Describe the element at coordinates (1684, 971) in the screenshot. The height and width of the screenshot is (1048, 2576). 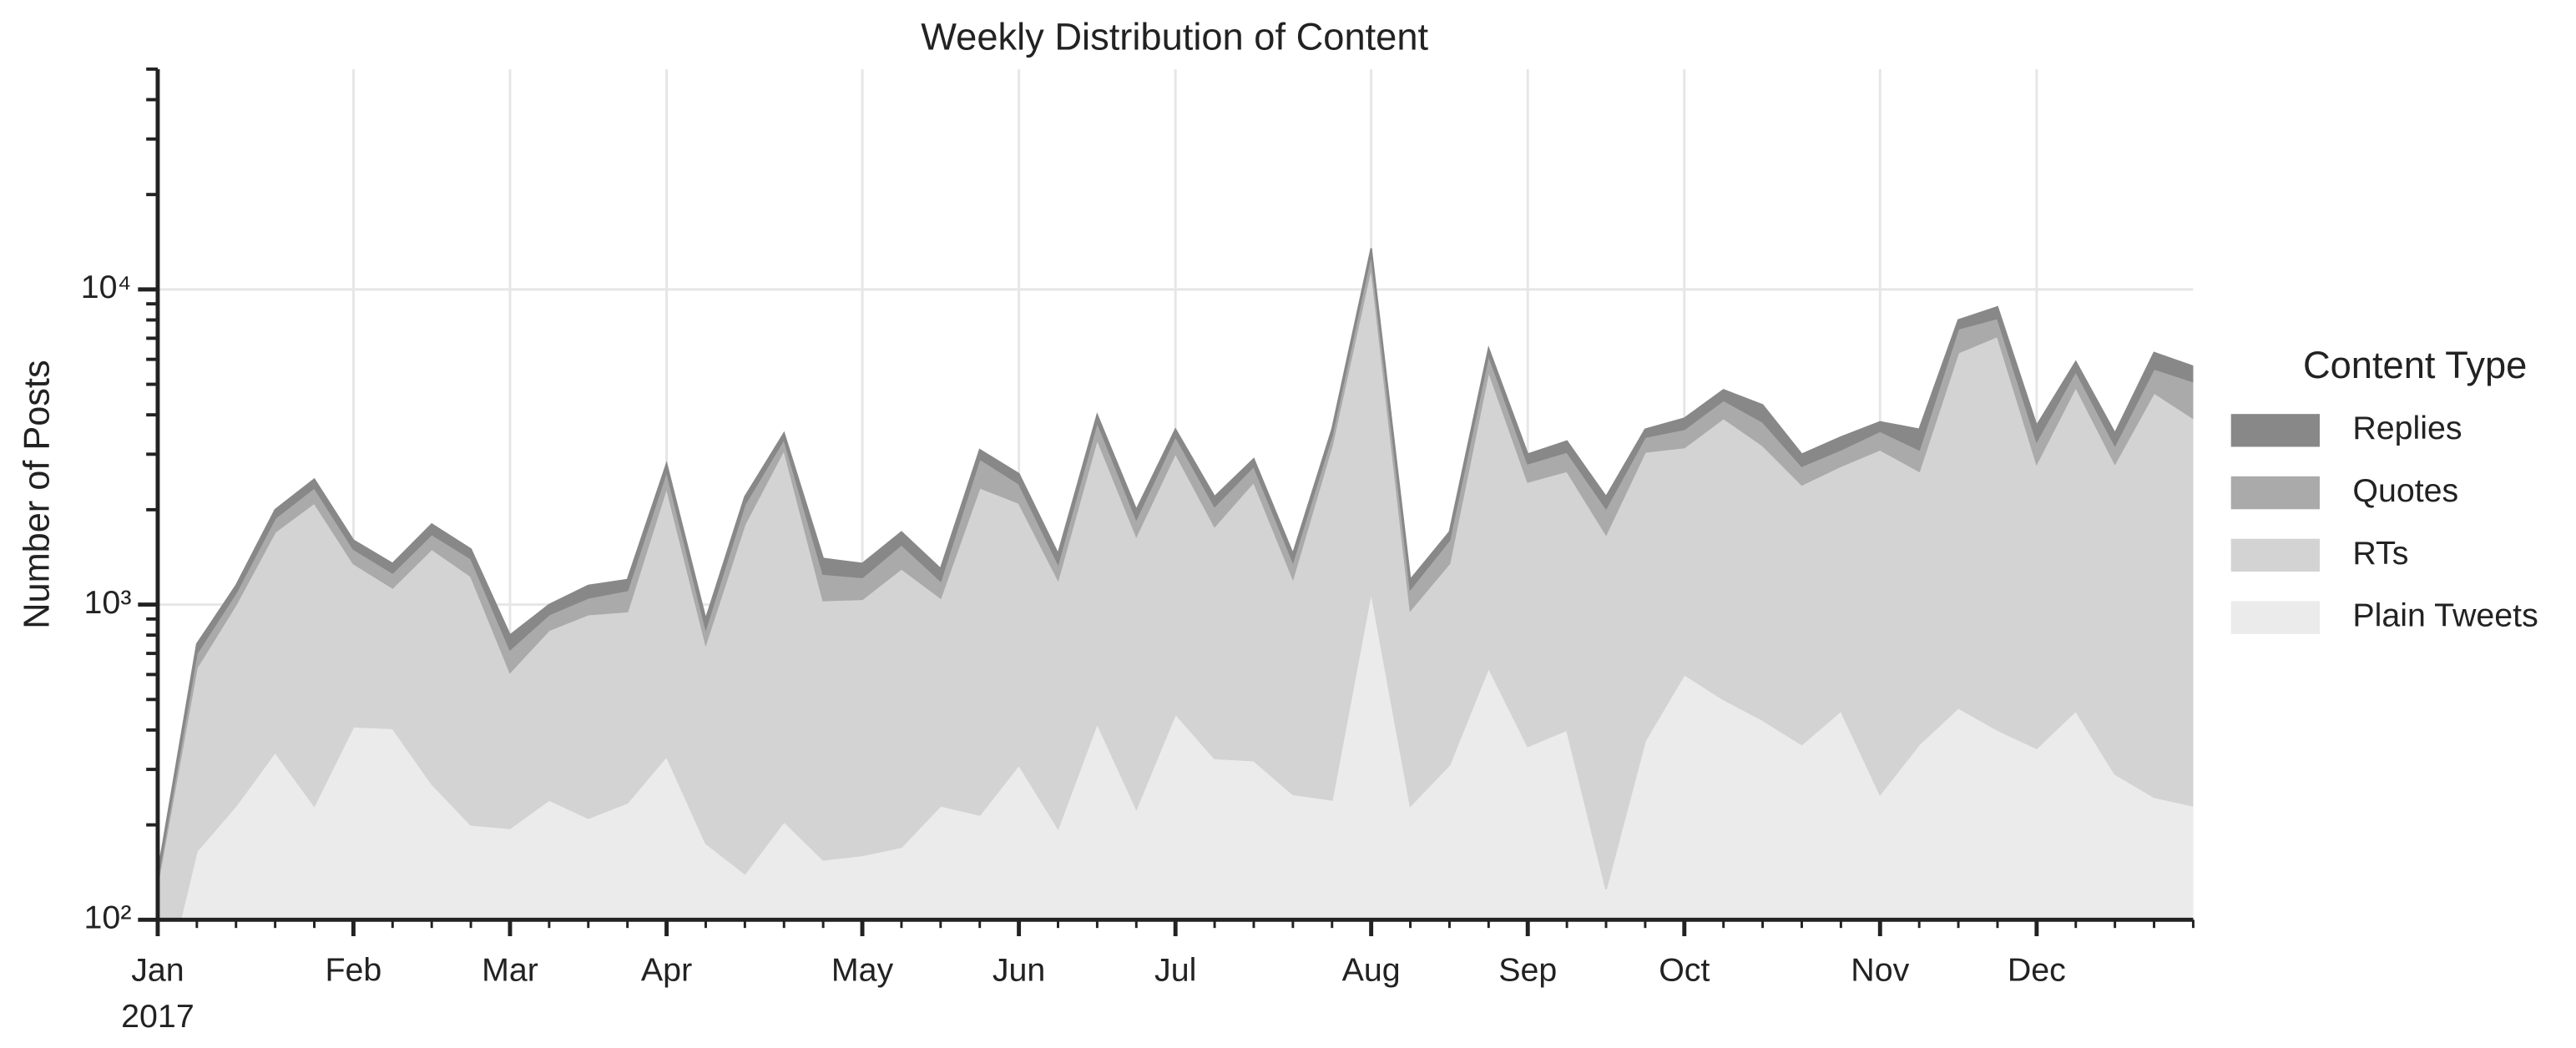
I see `x-tick-label: Oct` at that location.